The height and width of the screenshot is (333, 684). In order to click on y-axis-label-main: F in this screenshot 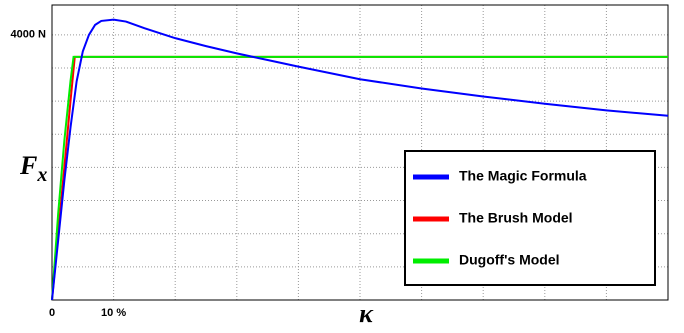, I will do `click(28, 165)`.